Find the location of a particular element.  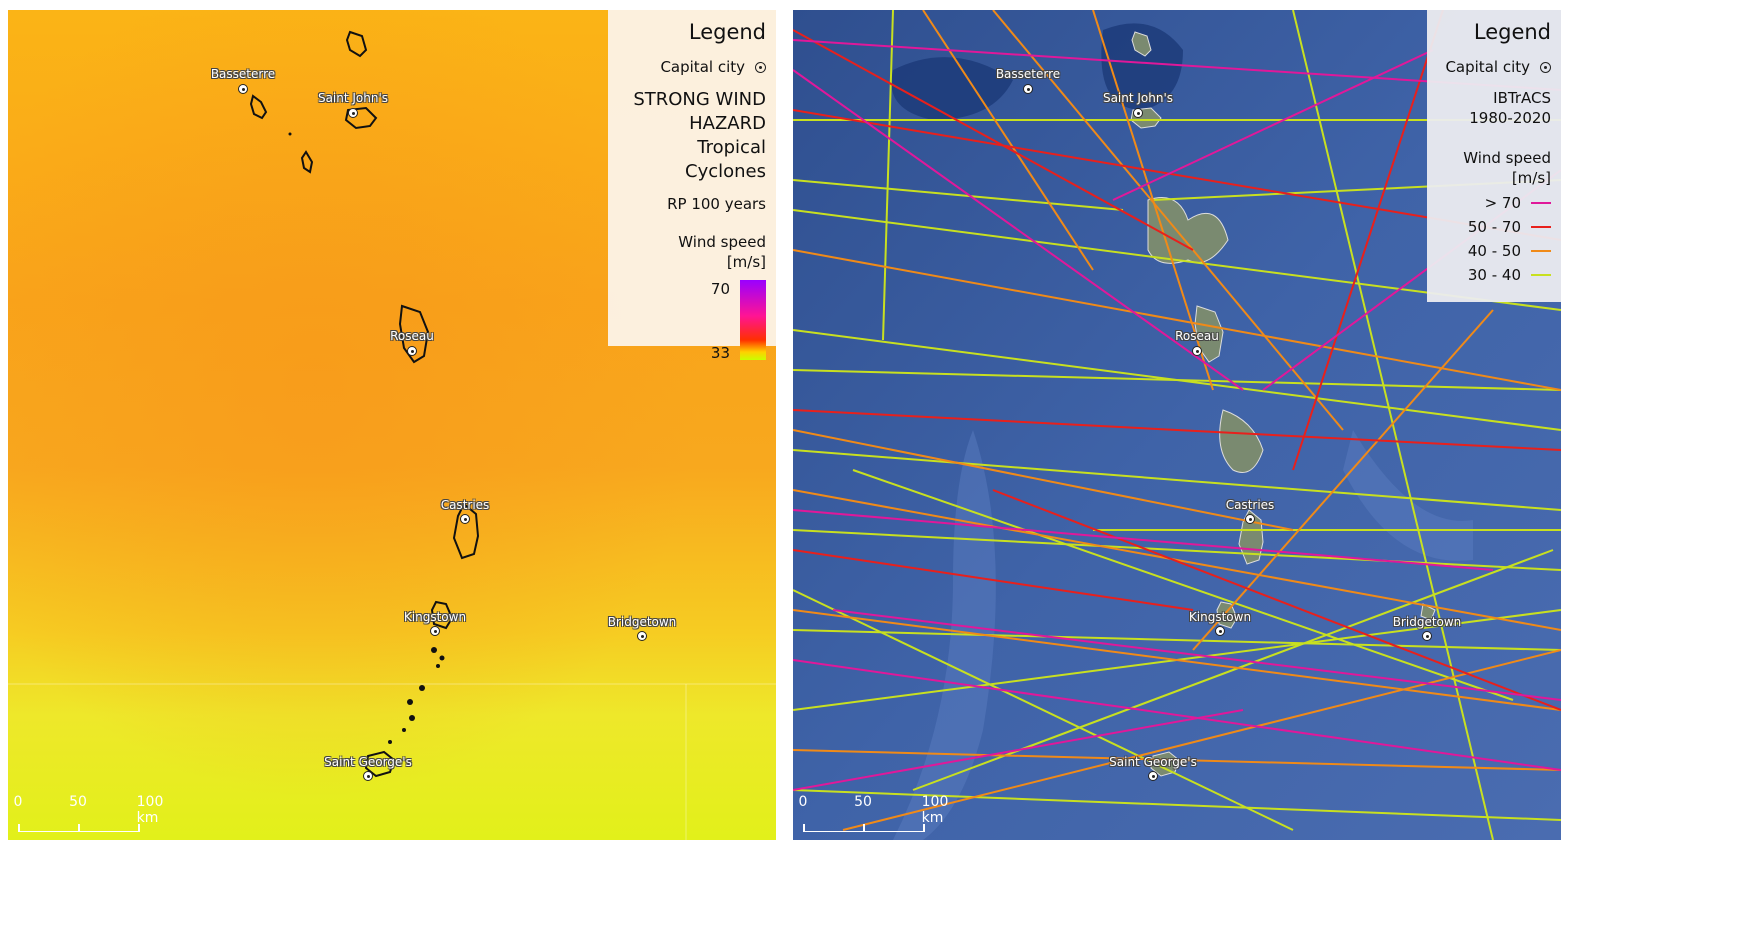

ramp-min-label: 33 is located at coordinates (720, 353).